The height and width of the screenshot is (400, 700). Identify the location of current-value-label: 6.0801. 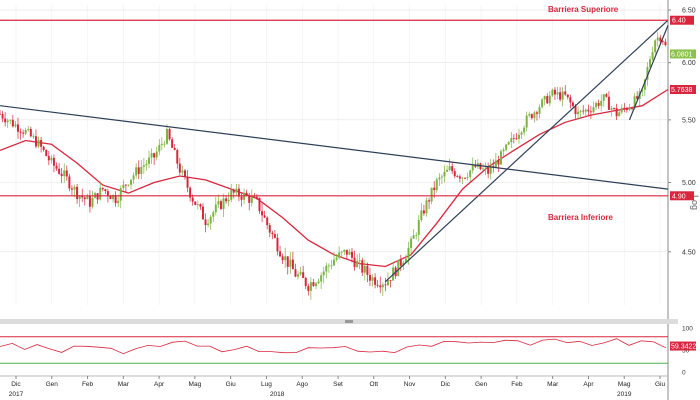
(682, 54).